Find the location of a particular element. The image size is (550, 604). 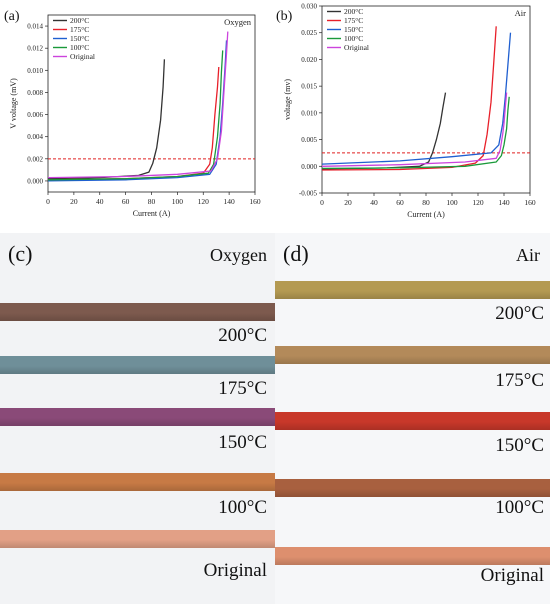

y-tick-label: 0.002 is located at coordinates (35, 159).